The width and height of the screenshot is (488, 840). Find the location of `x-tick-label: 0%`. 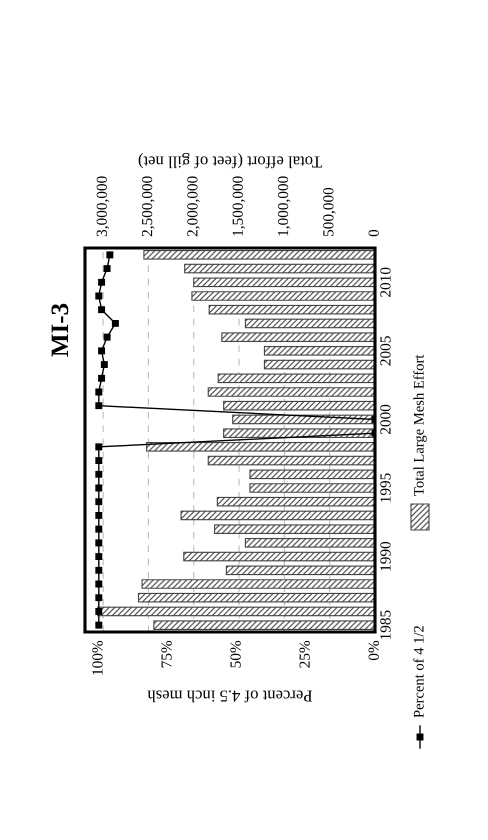

x-tick-label: 0% is located at coordinates (373, 650).